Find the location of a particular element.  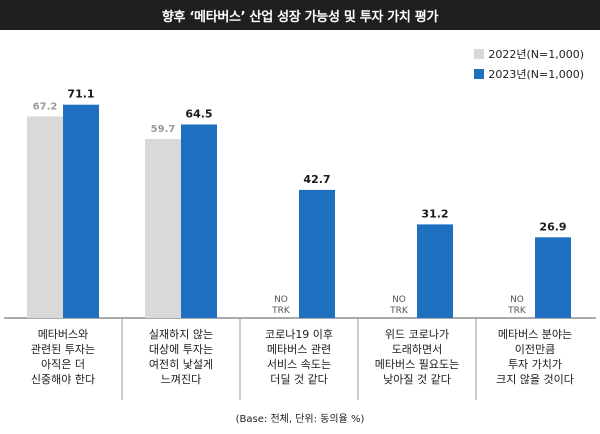

value-label-2022-1: 67.2 is located at coordinates (45, 106).